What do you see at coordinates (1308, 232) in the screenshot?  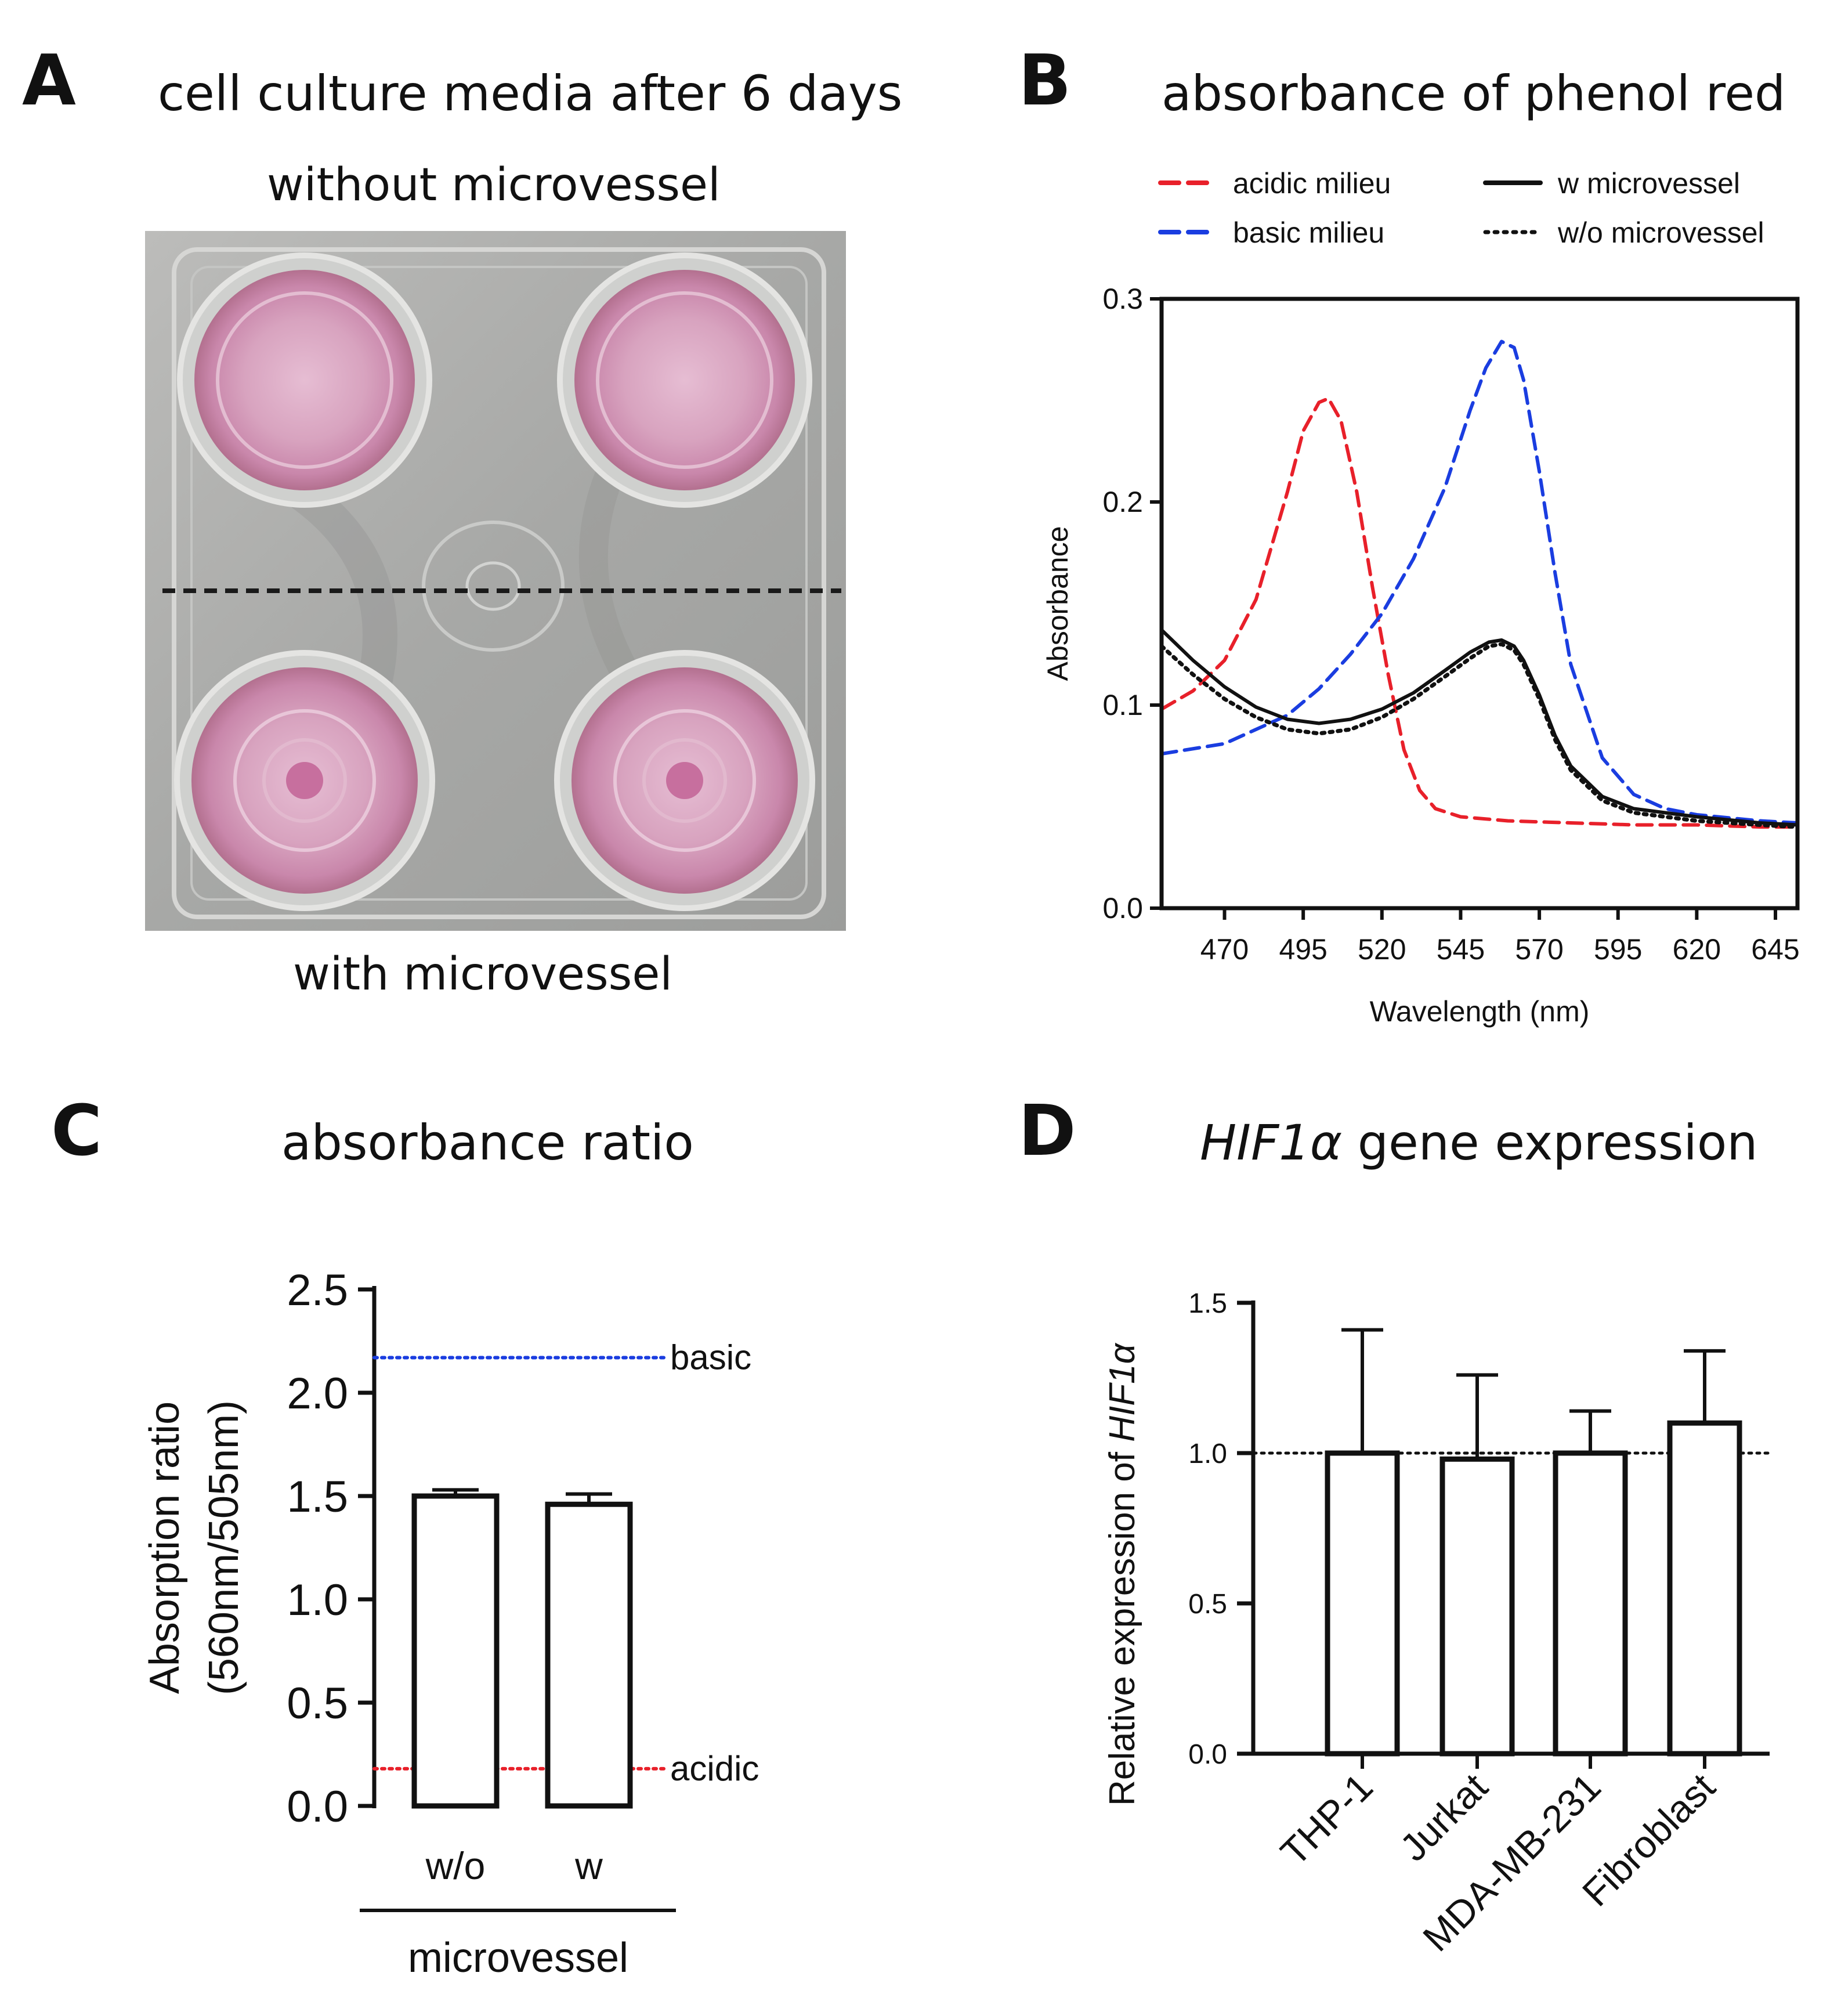 I see `legend-label-basic-milieu: basic milieu` at bounding box center [1308, 232].